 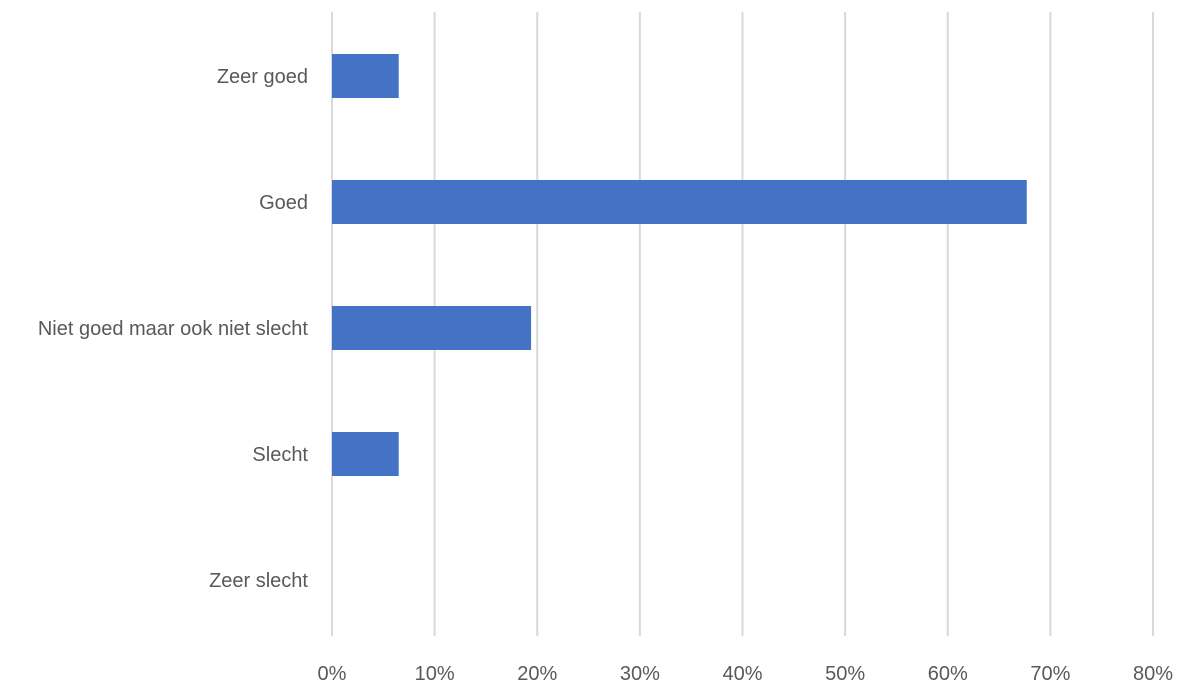 What do you see at coordinates (1050, 674) in the screenshot?
I see `x-tick-label: 70%` at bounding box center [1050, 674].